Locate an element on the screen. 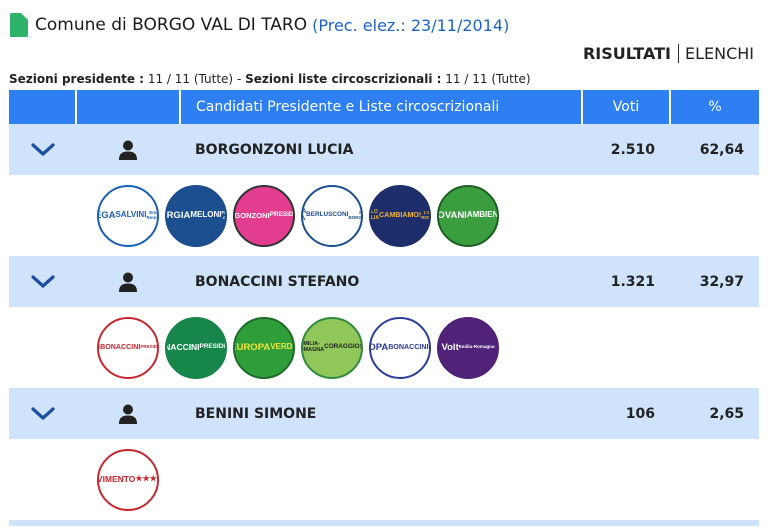 This screenshot has height=529, width=776. partito-democratico-logo: PDBONACCINIPRESIDENTE is located at coordinates (128, 347).